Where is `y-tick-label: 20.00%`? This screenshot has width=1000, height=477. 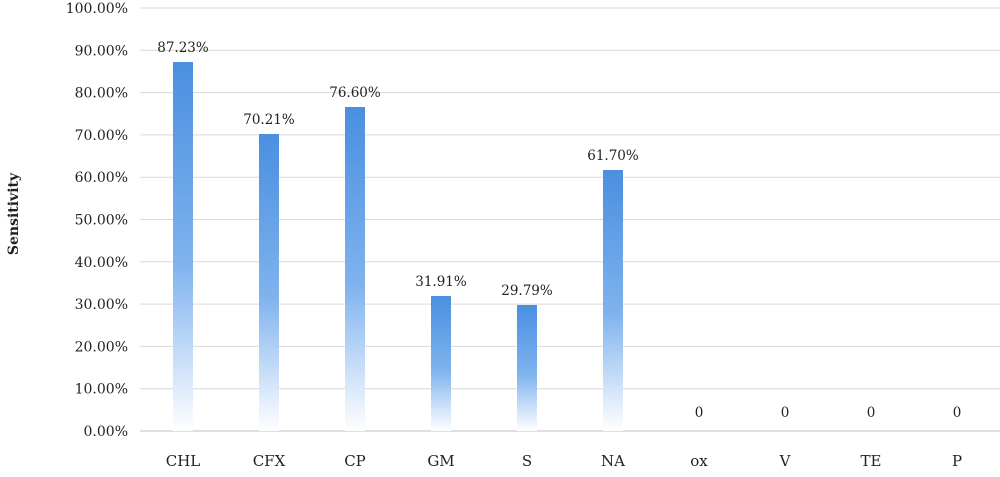
y-tick-label: 20.00% is located at coordinates (101, 347).